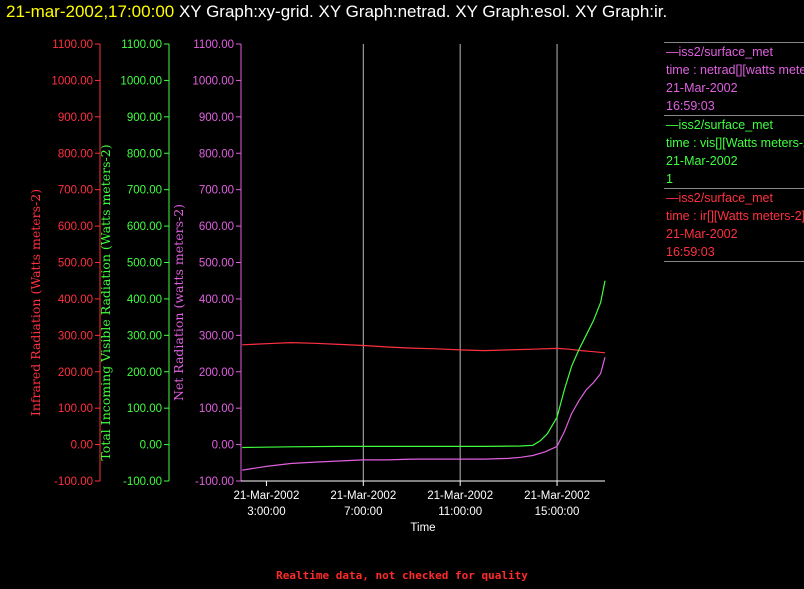 The height and width of the screenshot is (589, 804). I want to click on legend-variable: time : ir[][Watts meters-2], so click(735, 216).